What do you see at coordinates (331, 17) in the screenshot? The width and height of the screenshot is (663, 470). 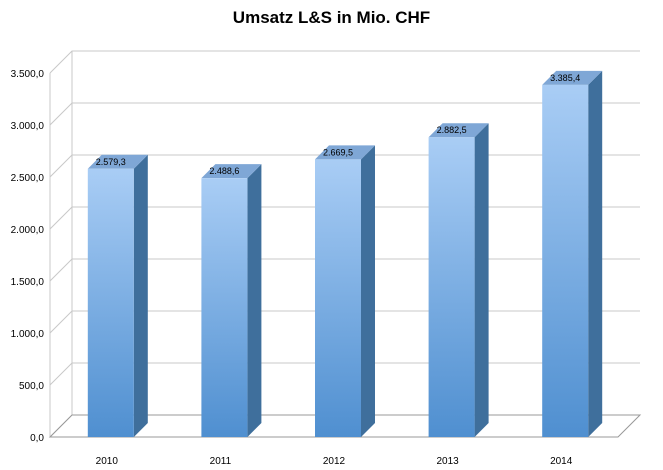 I see `chart-title: Umsatz L&S in Mio. CHF` at bounding box center [331, 17].